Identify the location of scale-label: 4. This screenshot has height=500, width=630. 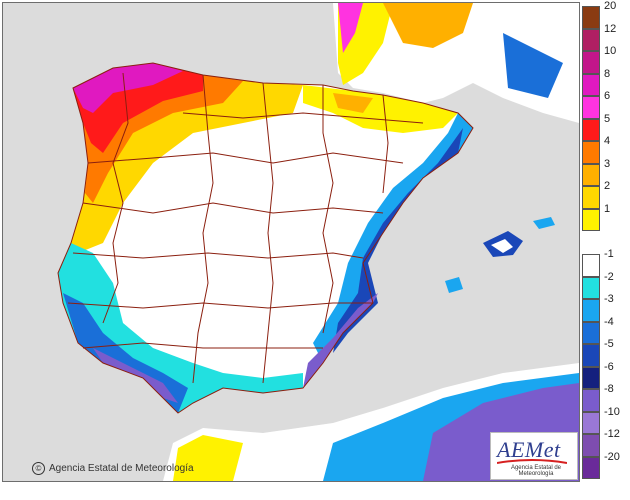
(607, 141).